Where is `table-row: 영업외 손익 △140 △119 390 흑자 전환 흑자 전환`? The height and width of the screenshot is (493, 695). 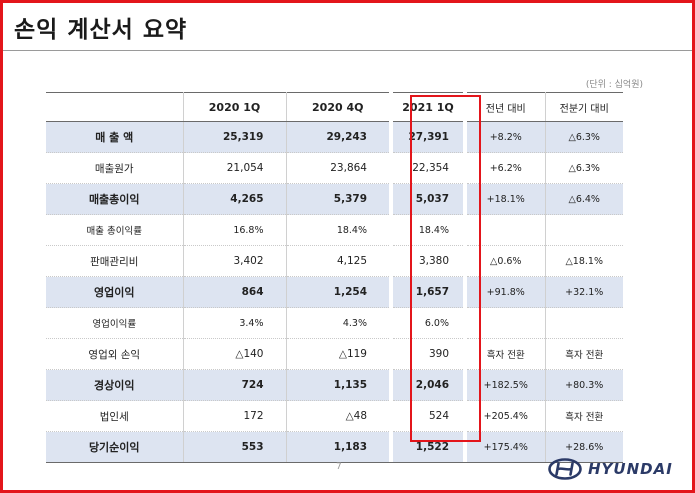
table-row: 영업외 손익 △140 △119 390 흑자 전환 흑자 전환 is located at coordinates (334, 354).